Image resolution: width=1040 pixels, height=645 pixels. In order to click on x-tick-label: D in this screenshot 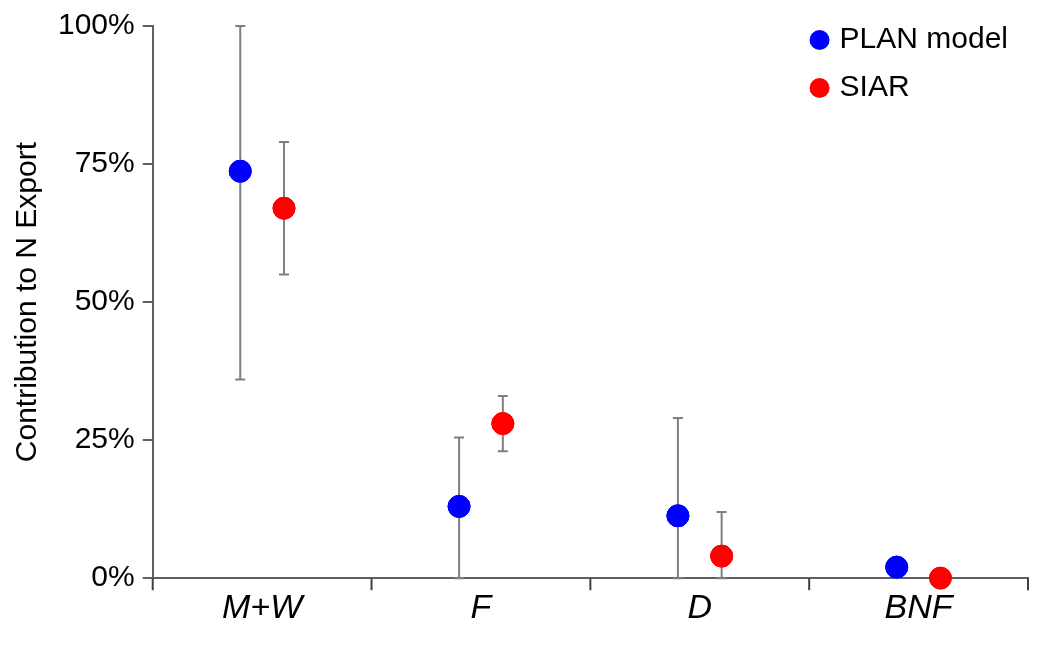, I will do `click(700, 606)`.